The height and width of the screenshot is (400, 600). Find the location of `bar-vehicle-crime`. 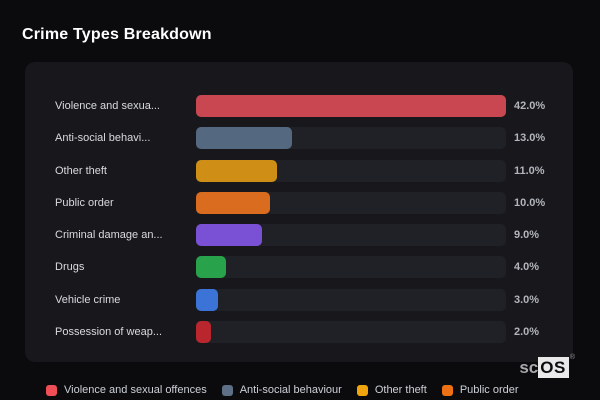

bar-vehicle-crime is located at coordinates (207, 299).